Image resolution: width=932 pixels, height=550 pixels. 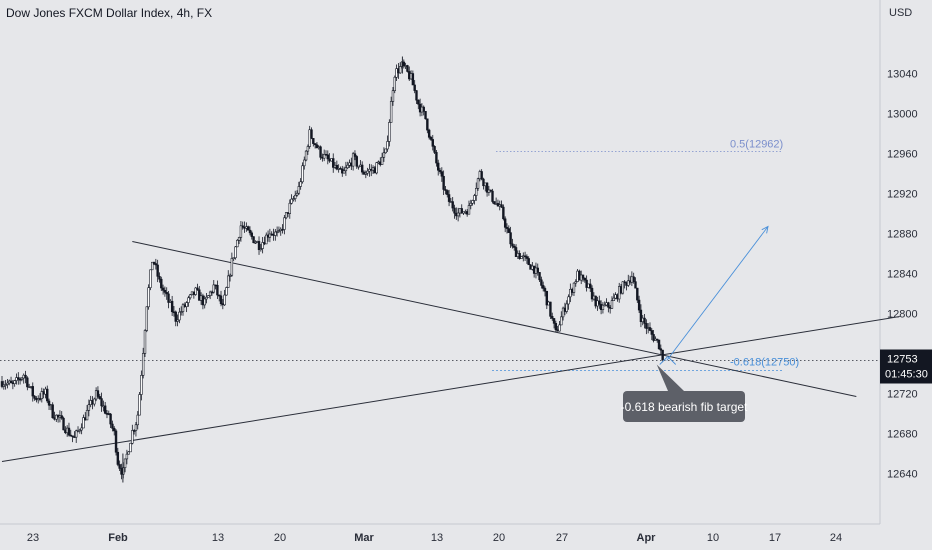 I want to click on fib-target-callout: -0.618 bearish fib target, so click(x=684, y=393).